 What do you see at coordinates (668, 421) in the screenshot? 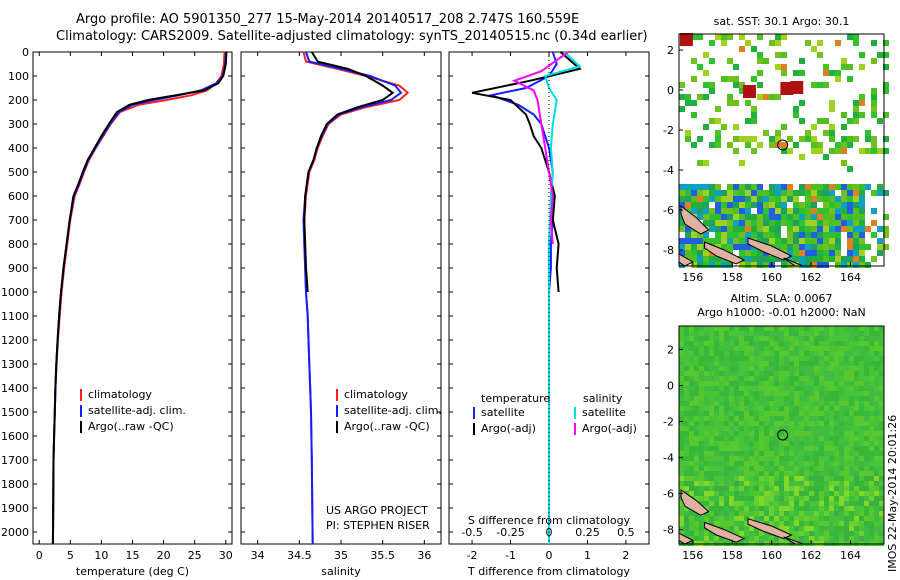
I see `sla-ytick-label: -2` at bounding box center [668, 421].